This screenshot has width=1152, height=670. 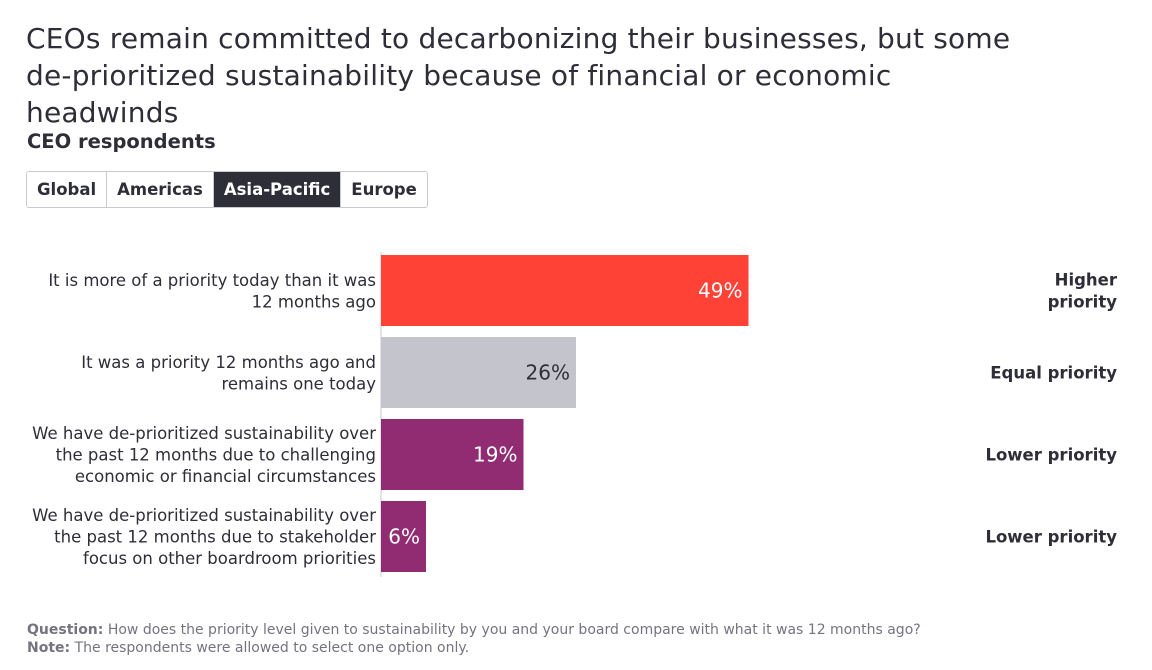 What do you see at coordinates (216, 455) in the screenshot?
I see `category-label-line: the past 12 months due to challenging` at bounding box center [216, 455].